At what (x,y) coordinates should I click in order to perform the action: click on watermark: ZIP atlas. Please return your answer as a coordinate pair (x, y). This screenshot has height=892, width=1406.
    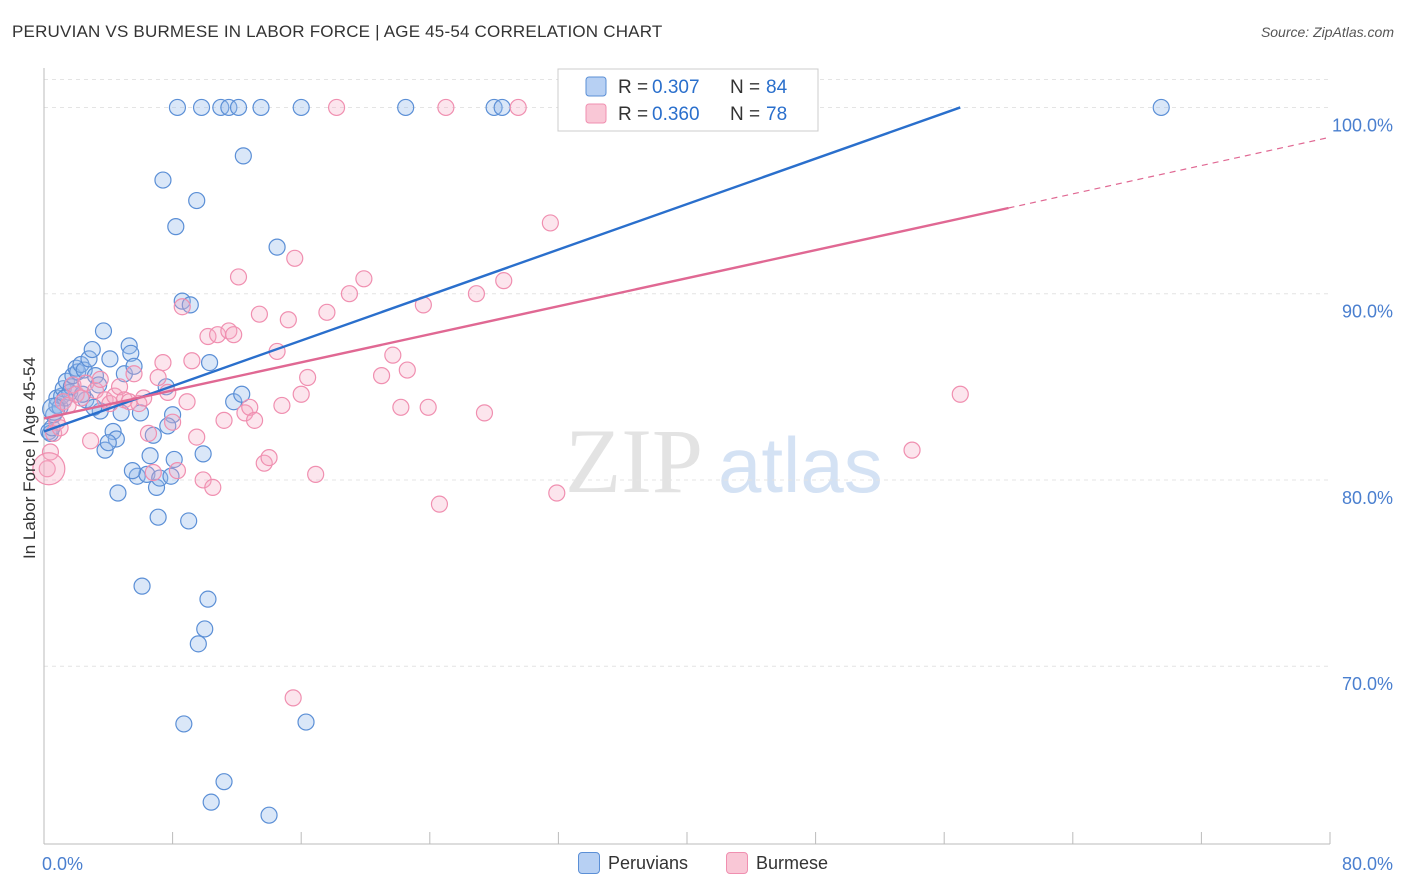
    Looking at the image, I should click on (724, 461).